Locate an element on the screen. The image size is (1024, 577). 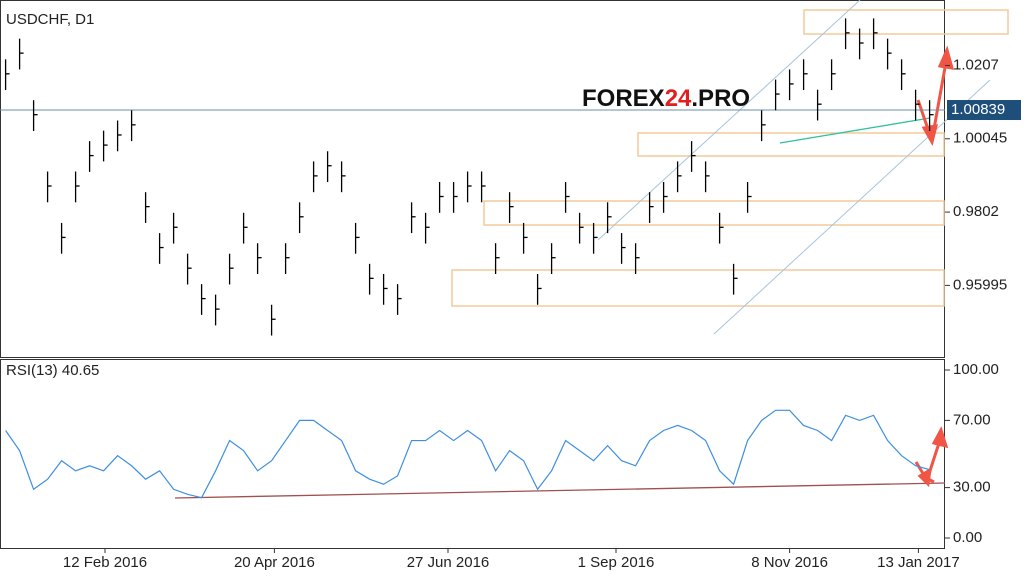
chart-title: USDCHF, D1 is located at coordinates (50, 19).